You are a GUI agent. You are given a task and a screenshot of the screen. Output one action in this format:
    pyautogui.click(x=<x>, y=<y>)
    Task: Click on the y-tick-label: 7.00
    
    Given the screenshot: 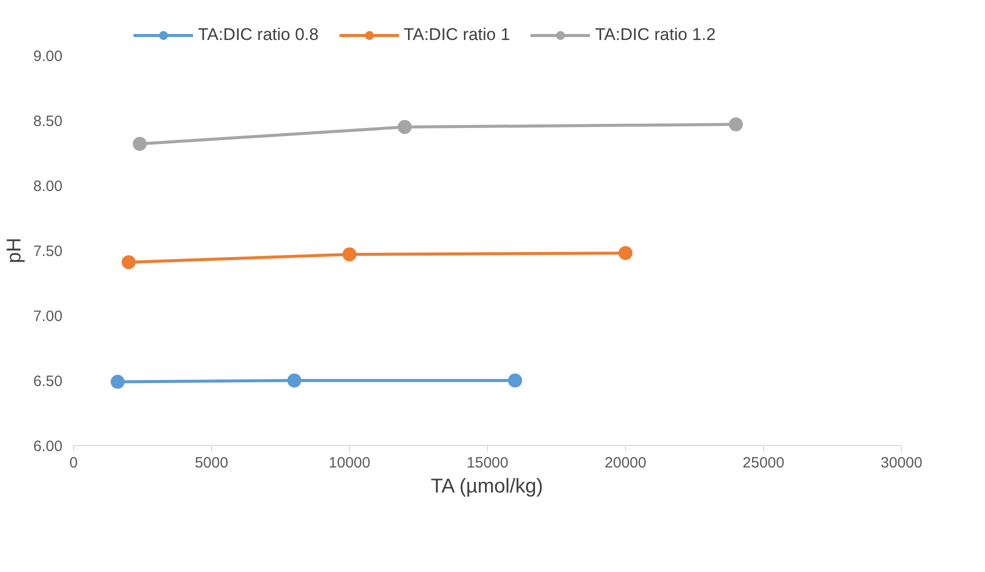 What is the action you would take?
    pyautogui.click(x=48, y=316)
    